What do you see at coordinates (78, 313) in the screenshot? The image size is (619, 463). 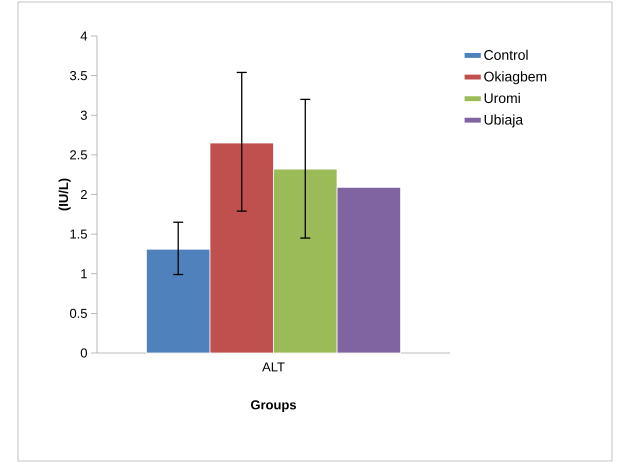 I see `y-tick-label: 0.5` at bounding box center [78, 313].